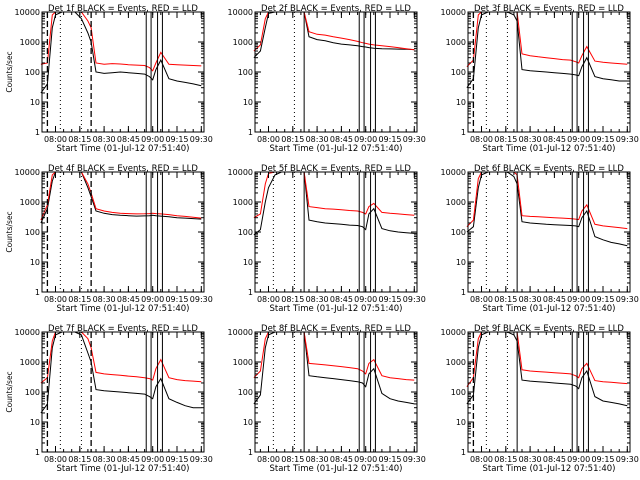  What do you see at coordinates (549, 169) in the screenshot?
I see `chart-title: Det 6f BLACK = Events, RED = LLD` at bounding box center [549, 169].